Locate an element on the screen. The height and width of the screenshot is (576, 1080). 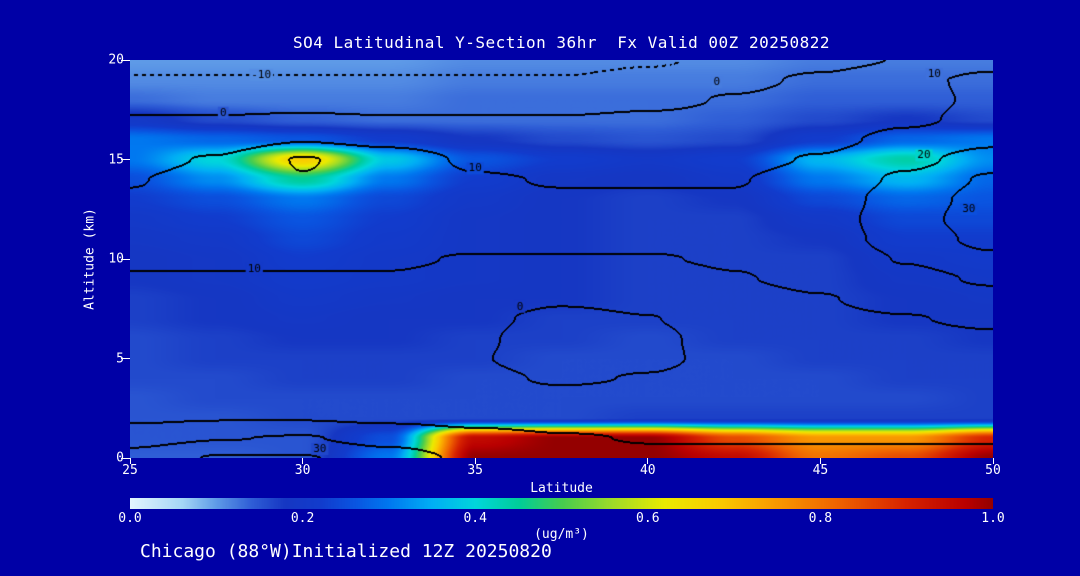
y-tick-label: 5 is located at coordinates (99, 358).